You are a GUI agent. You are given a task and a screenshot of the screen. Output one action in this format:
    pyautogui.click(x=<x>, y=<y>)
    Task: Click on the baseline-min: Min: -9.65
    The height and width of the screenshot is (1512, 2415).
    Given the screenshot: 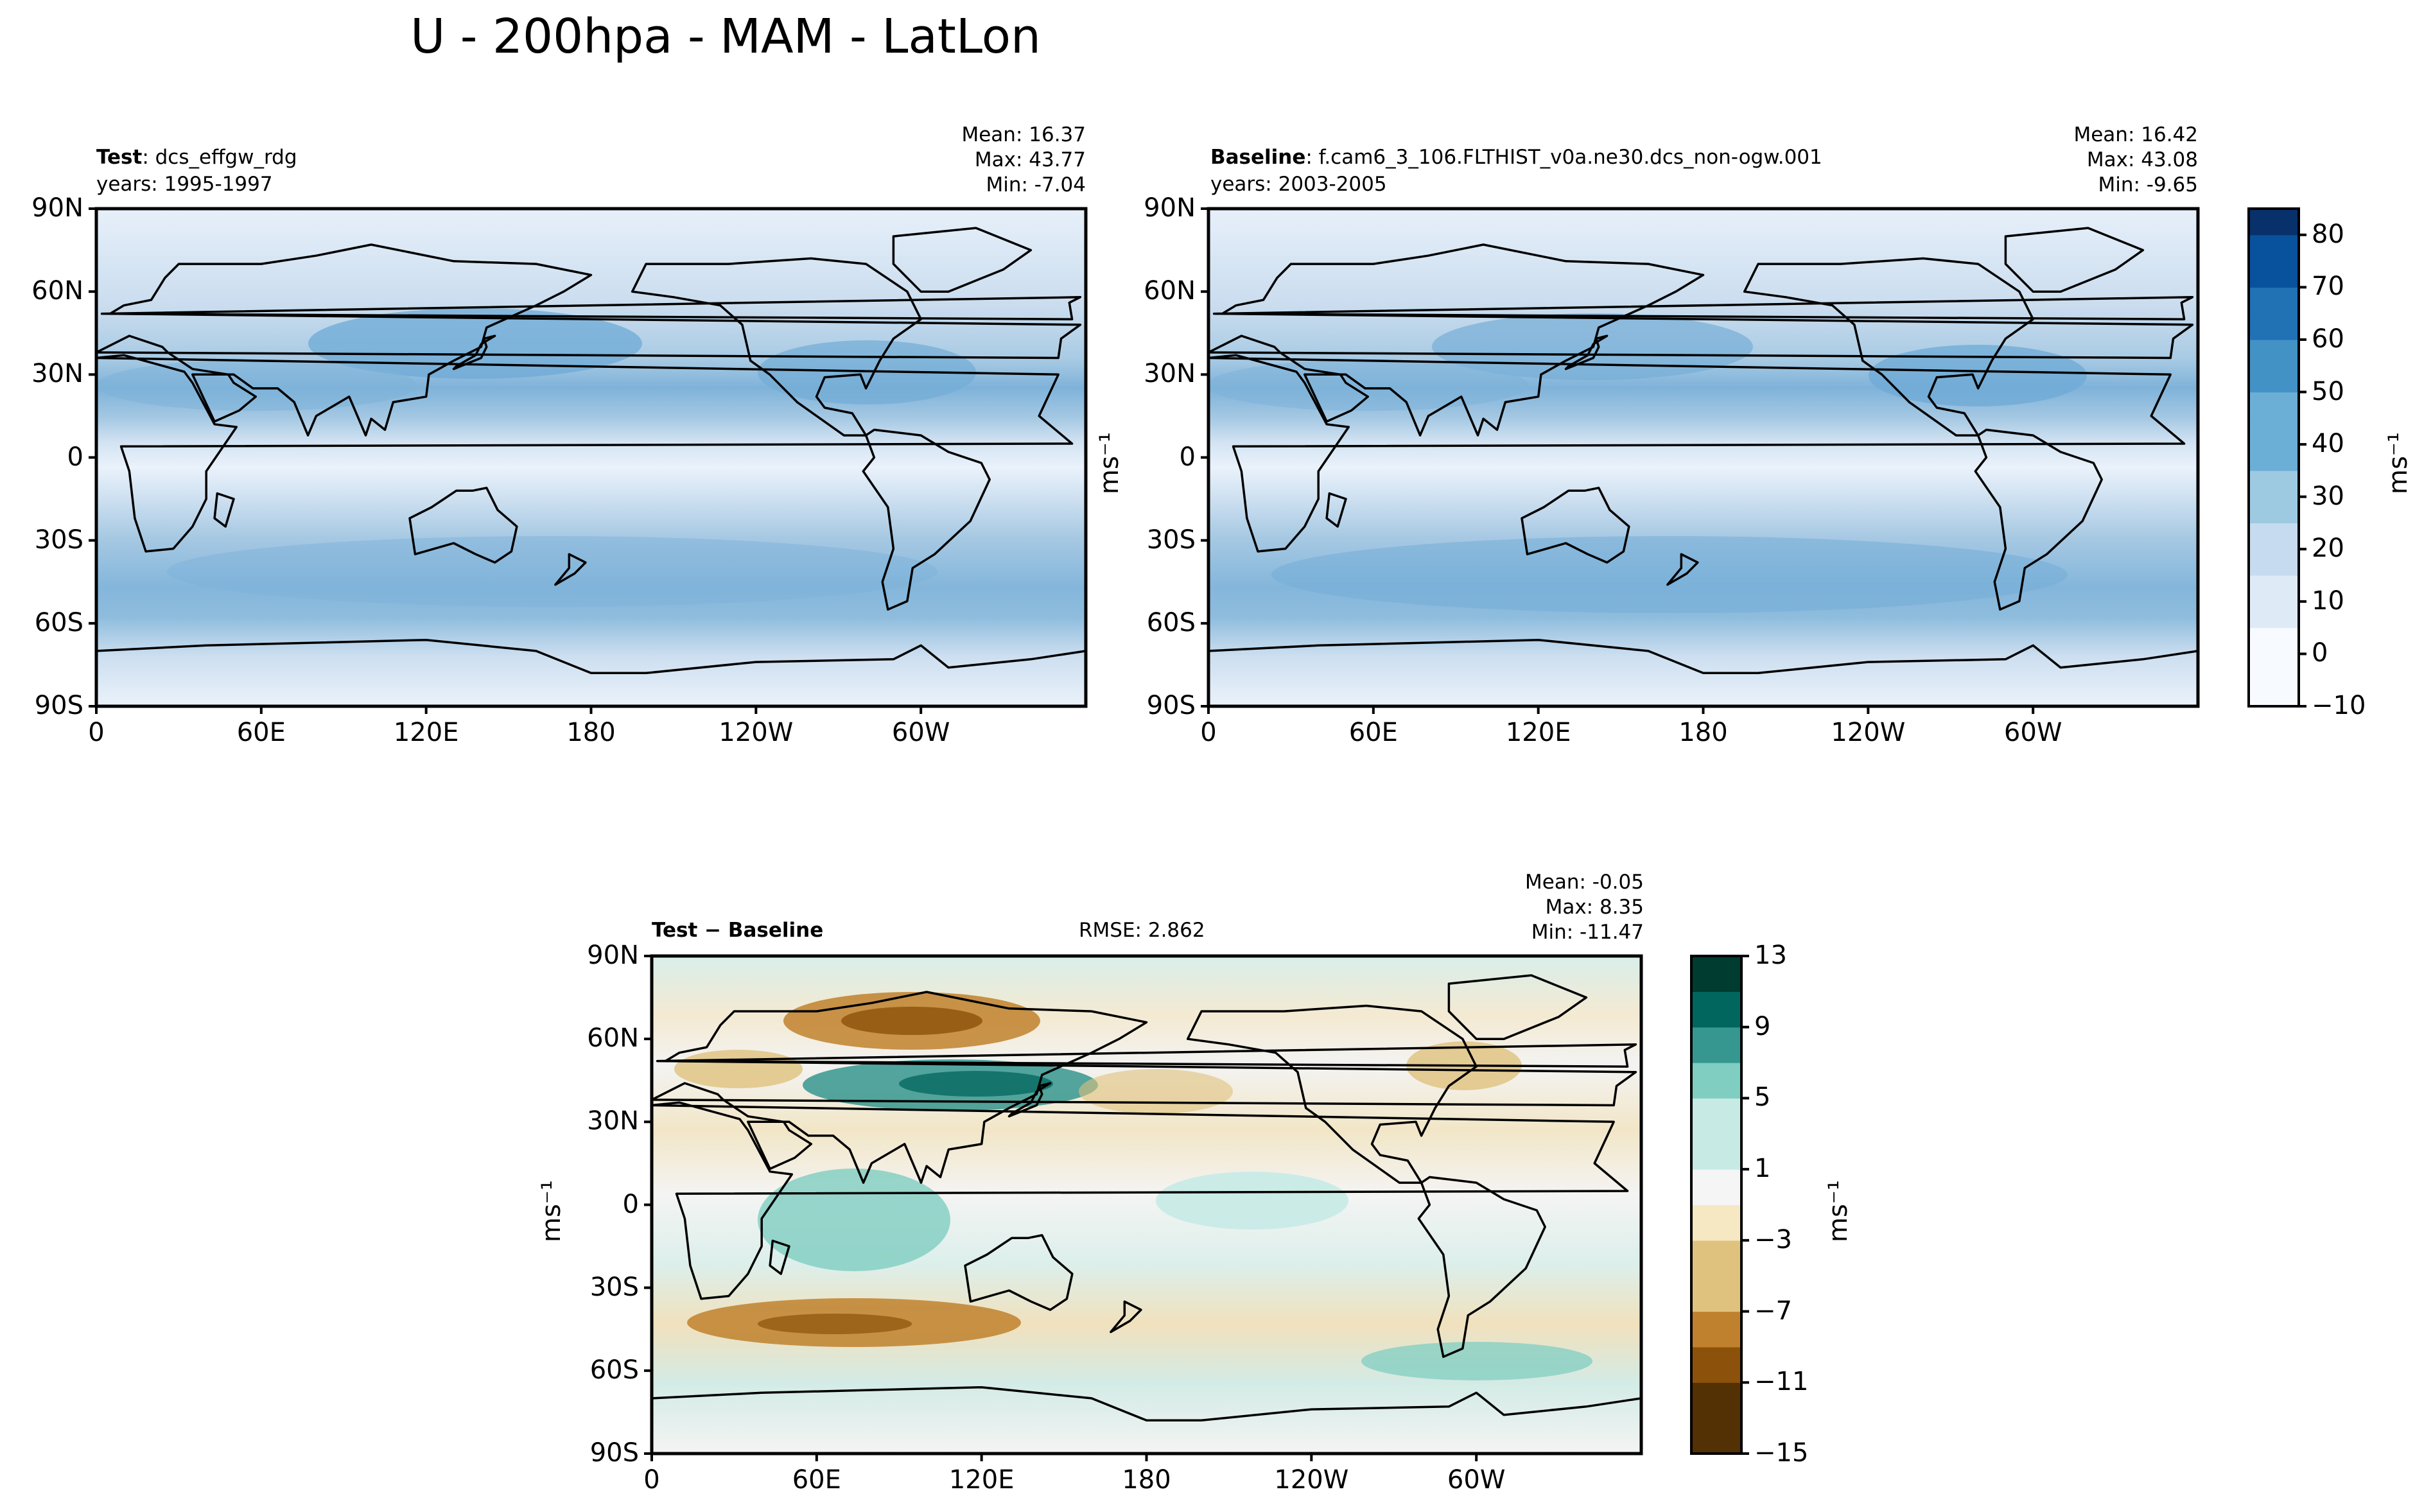 What is the action you would take?
    pyautogui.click(x=2148, y=184)
    